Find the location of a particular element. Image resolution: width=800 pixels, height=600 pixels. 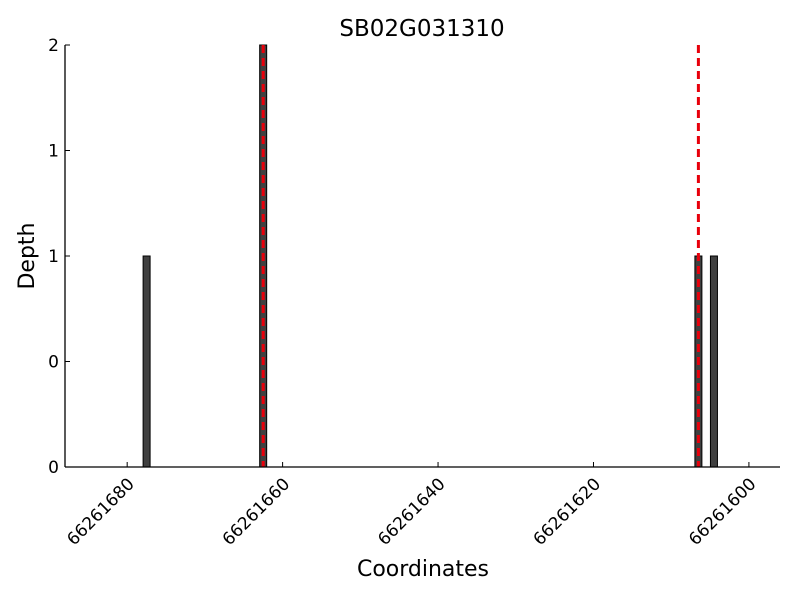

x-tick-label: 66261680 is located at coordinates (100, 511).